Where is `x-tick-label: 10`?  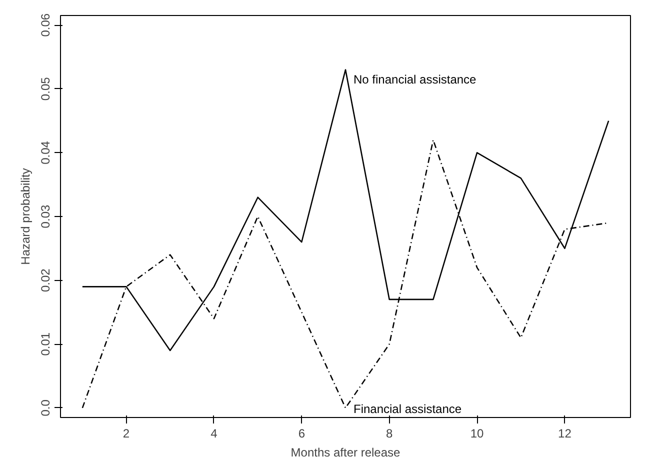 x-tick-label: 10 is located at coordinates (477, 433).